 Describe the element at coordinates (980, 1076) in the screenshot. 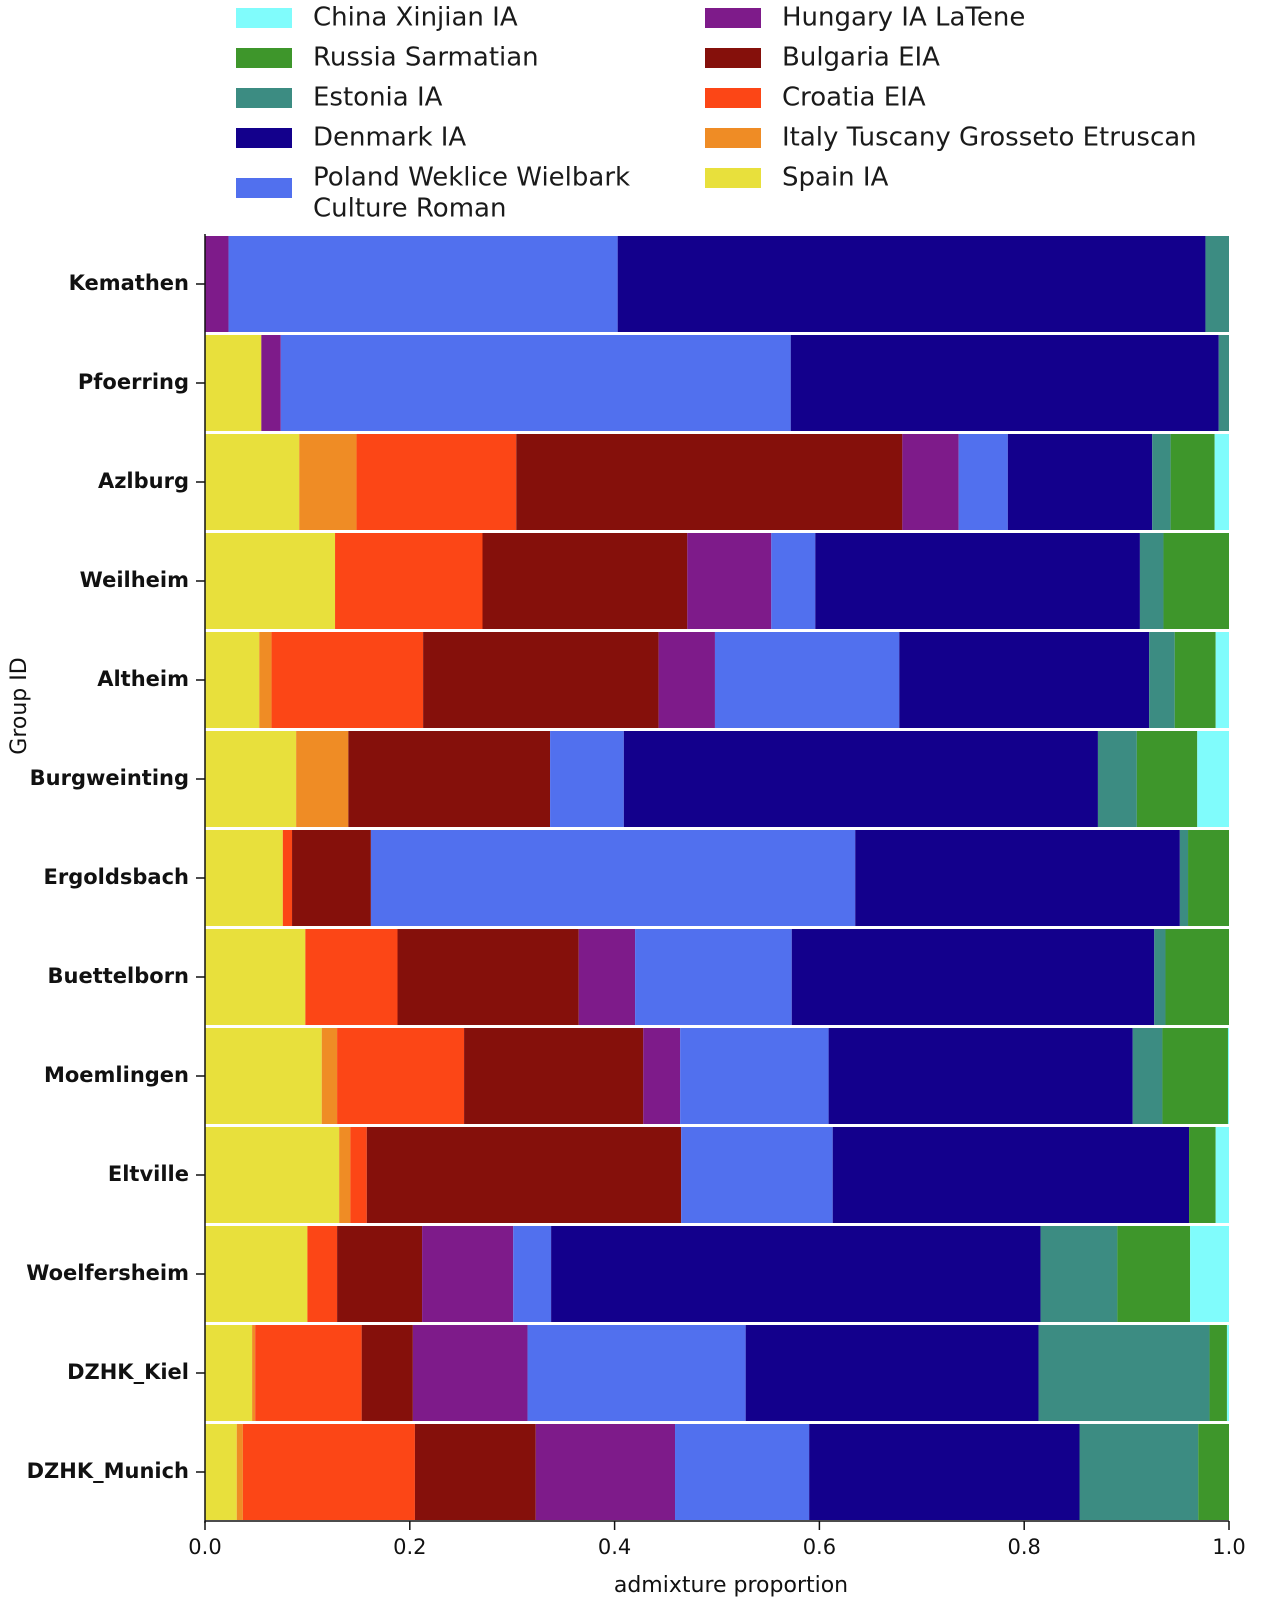

I see `bar-moemlingen-denmark-ia` at that location.